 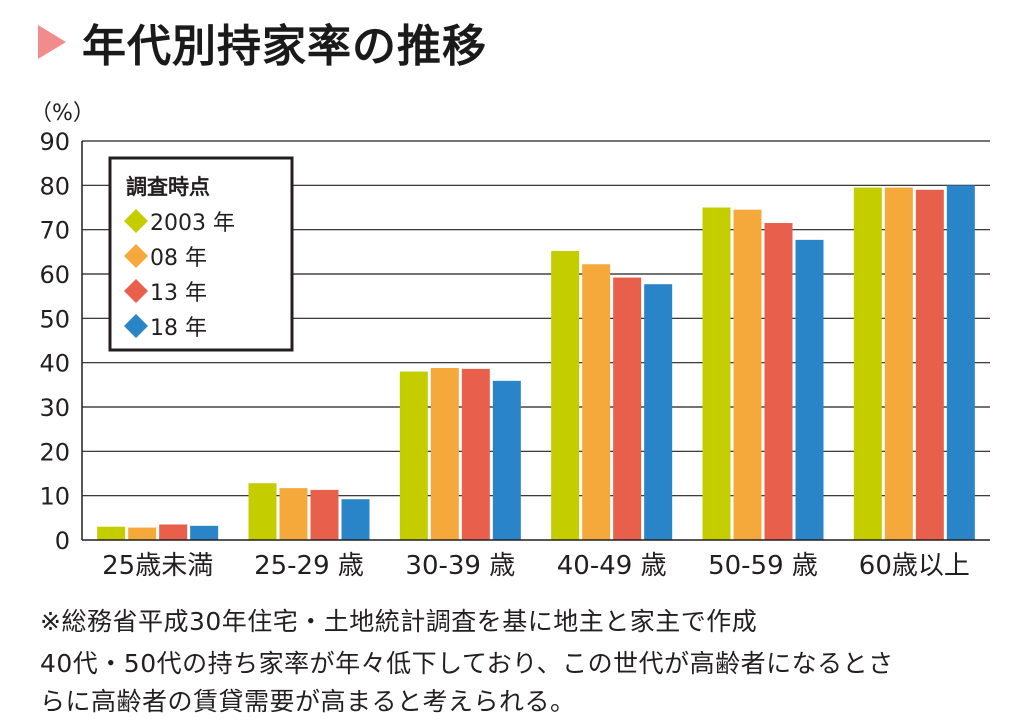 I want to click on x-tick-label: 50-59 歳, so click(x=763, y=566).